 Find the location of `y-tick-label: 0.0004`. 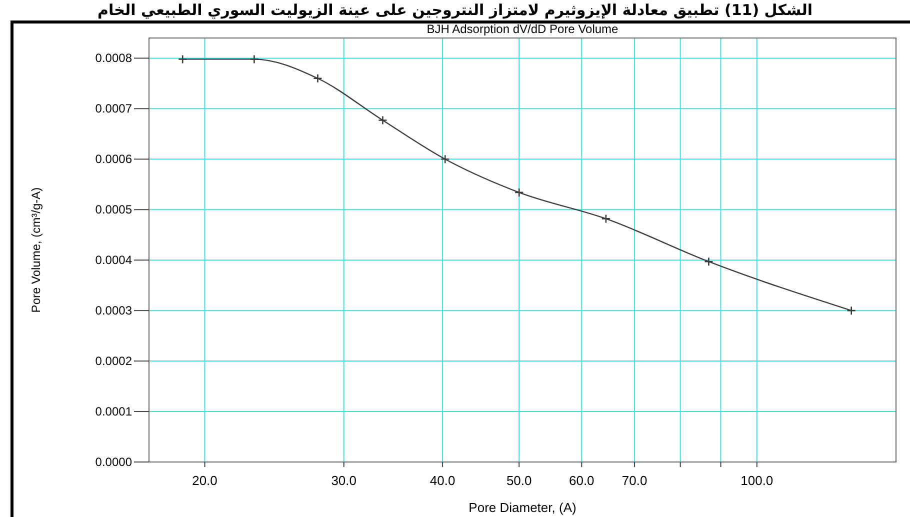

y-tick-label: 0.0004 is located at coordinates (113, 260).